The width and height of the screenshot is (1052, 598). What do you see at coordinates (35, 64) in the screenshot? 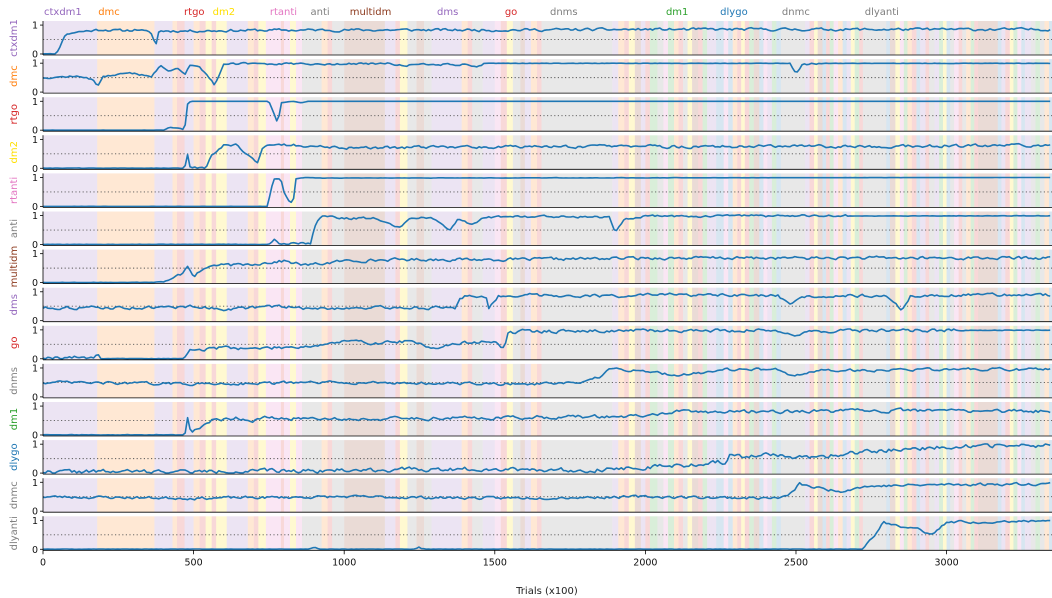
I see `y-tick-label-dmc: 1` at bounding box center [35, 64].